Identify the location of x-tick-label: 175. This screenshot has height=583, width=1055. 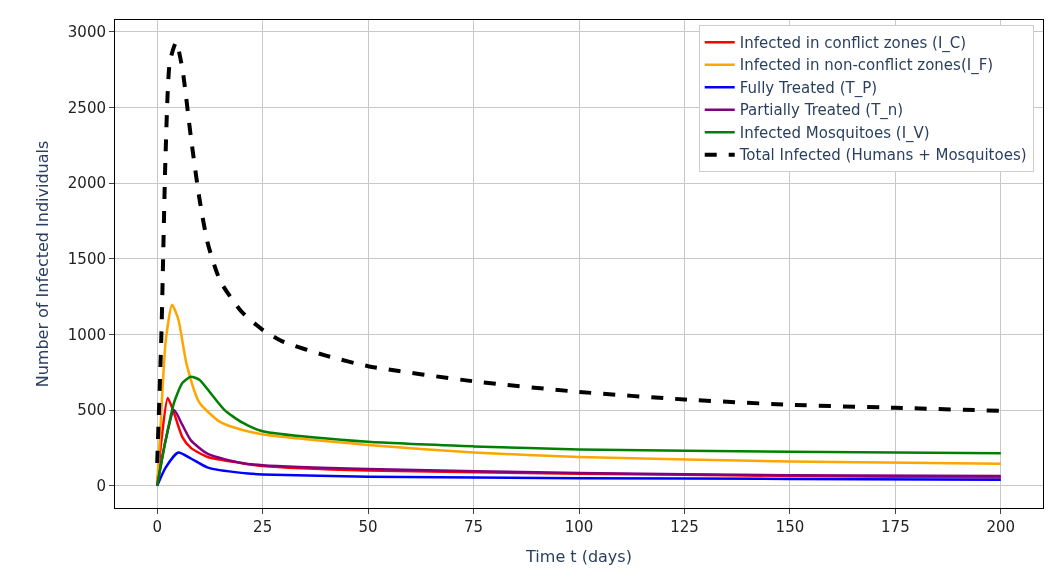
(895, 527).